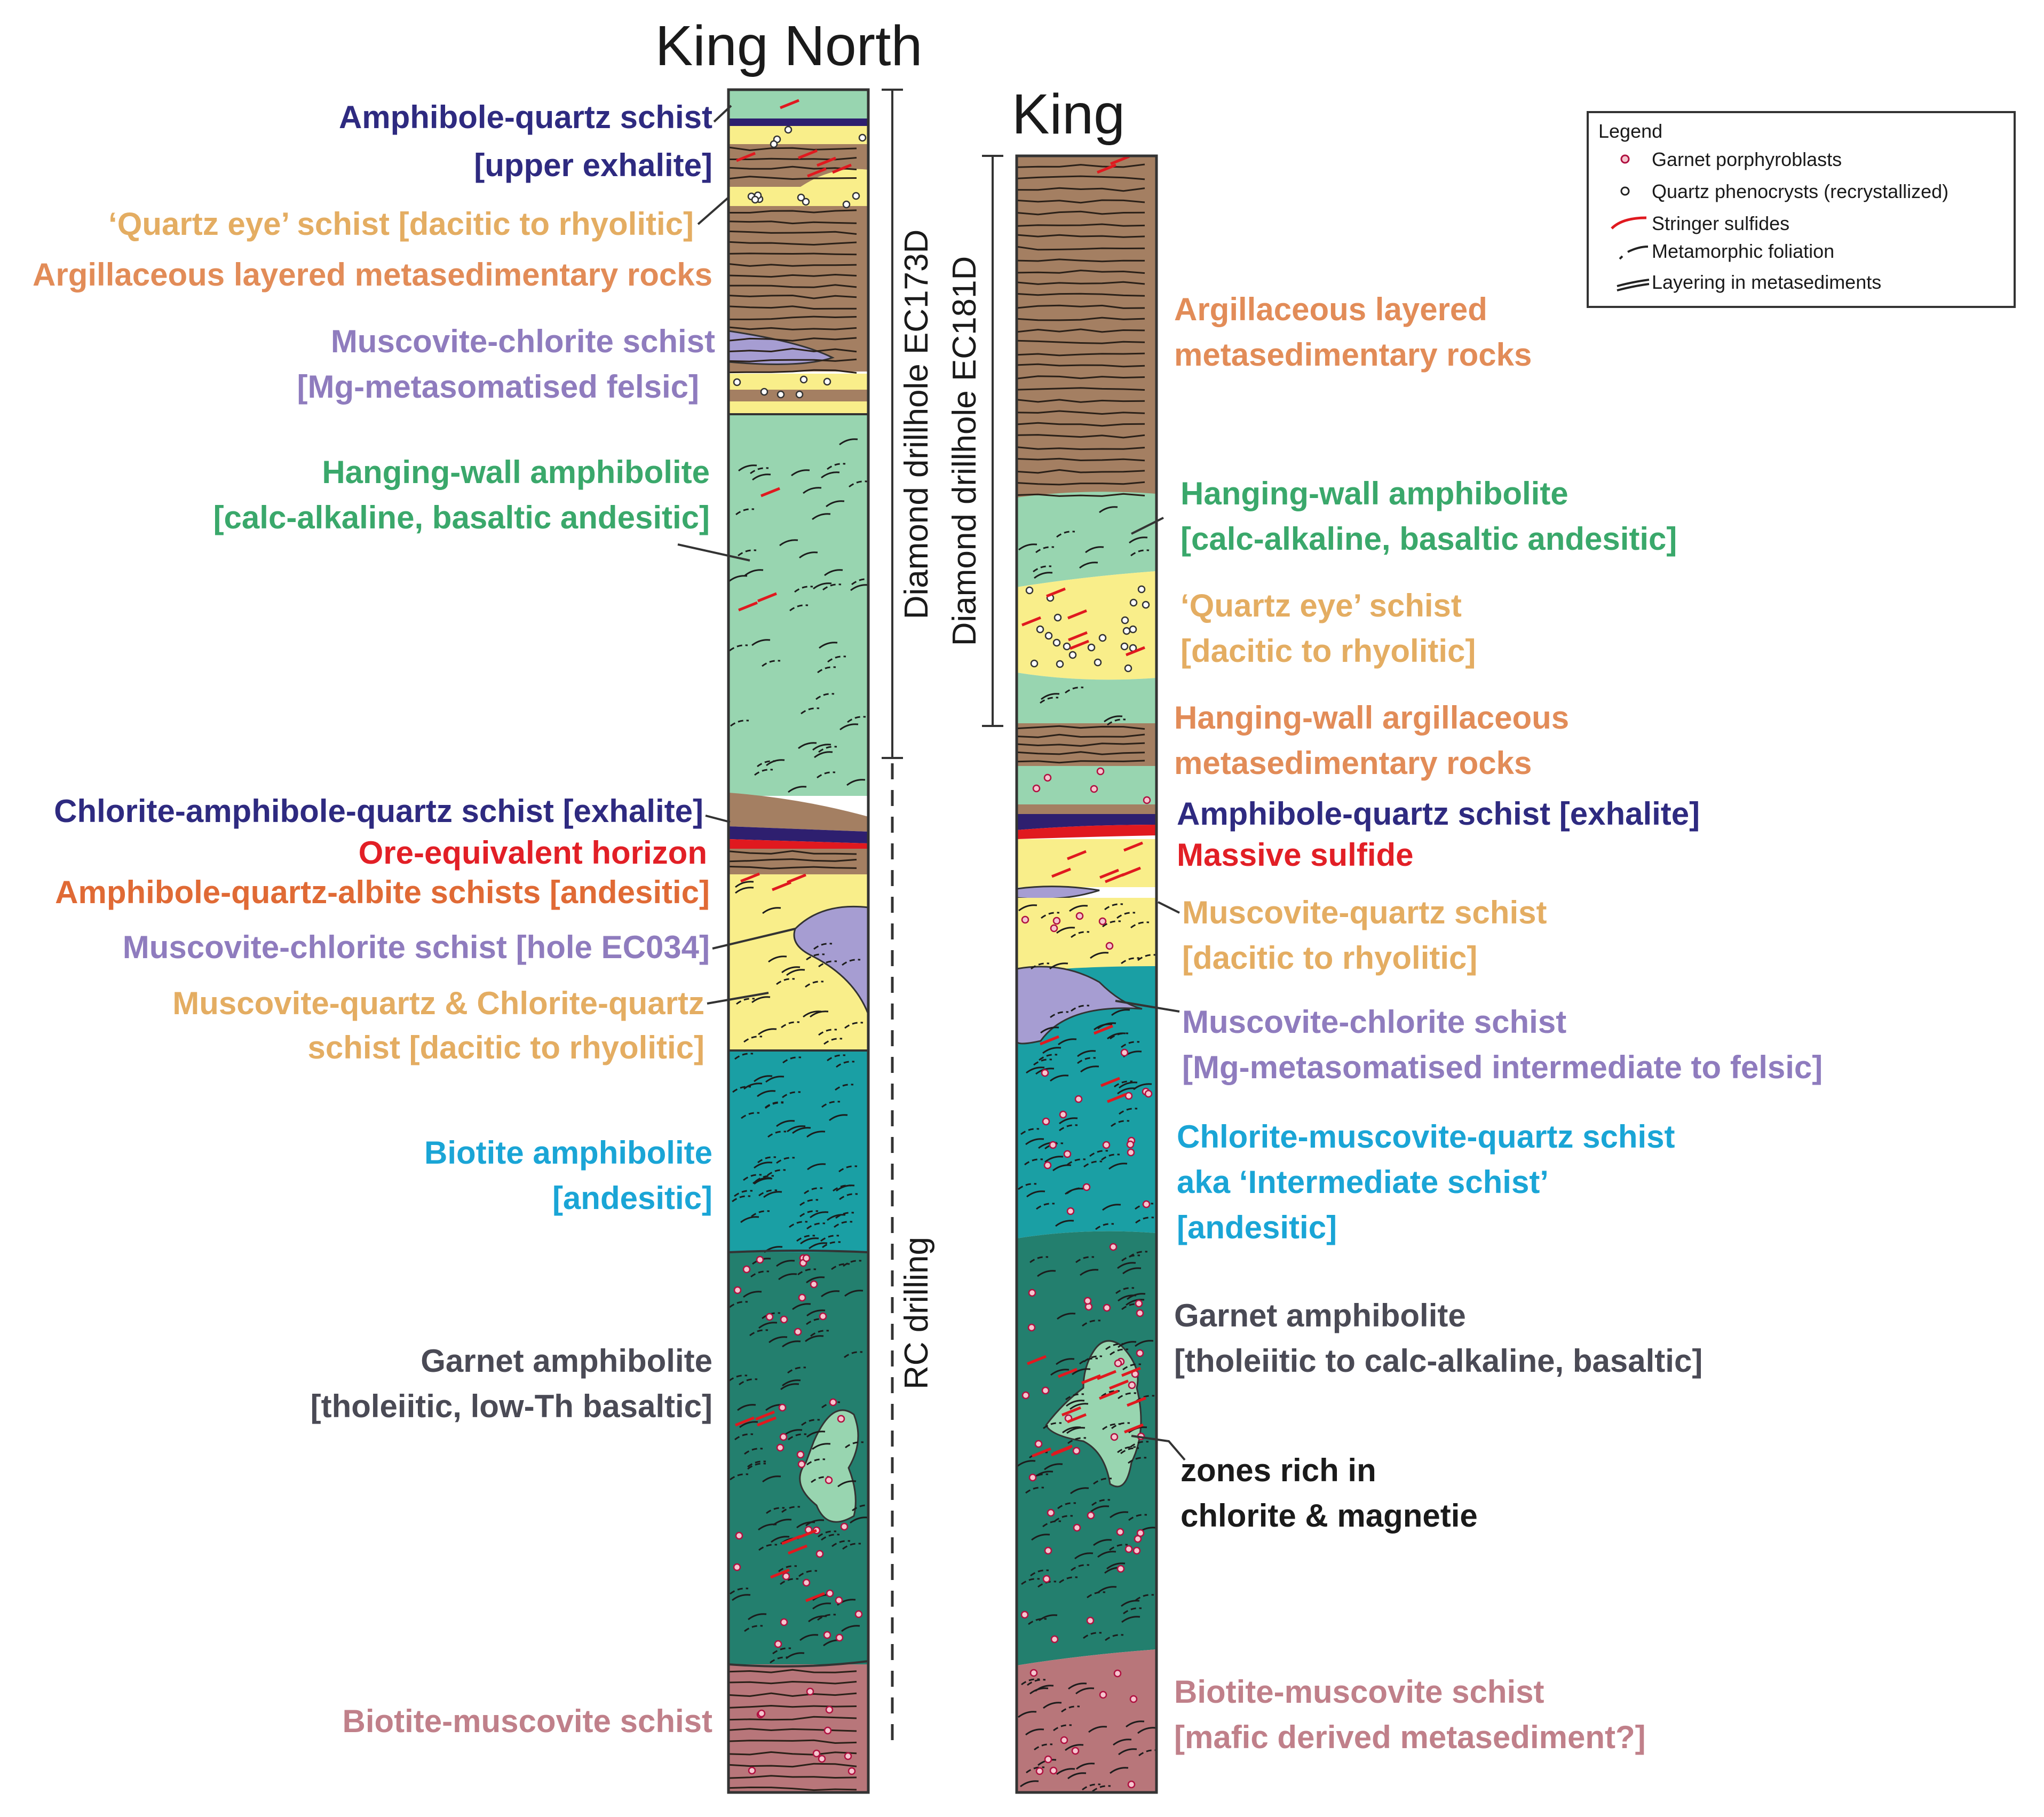  What do you see at coordinates (1058, 893) in the screenshot?
I see `musc-chl-thin-lens` at bounding box center [1058, 893].